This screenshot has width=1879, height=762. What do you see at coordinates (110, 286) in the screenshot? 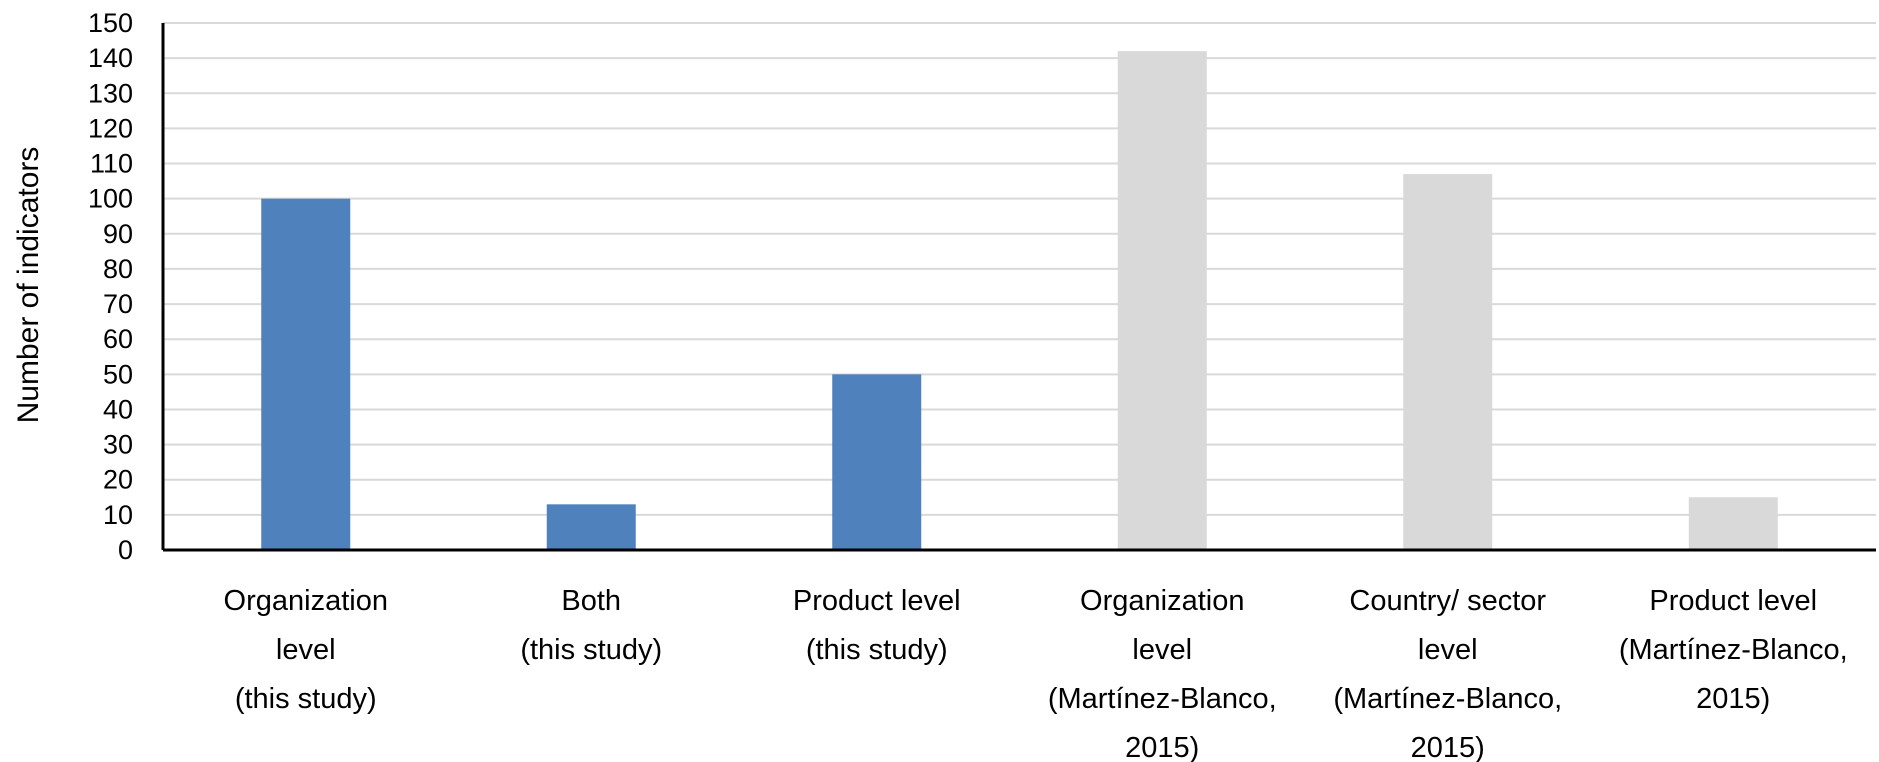
I see `y-tick-labels: 0 10 20 30 40 50 60 70 80 90 100 110 120 130 140 150` at bounding box center [110, 286].